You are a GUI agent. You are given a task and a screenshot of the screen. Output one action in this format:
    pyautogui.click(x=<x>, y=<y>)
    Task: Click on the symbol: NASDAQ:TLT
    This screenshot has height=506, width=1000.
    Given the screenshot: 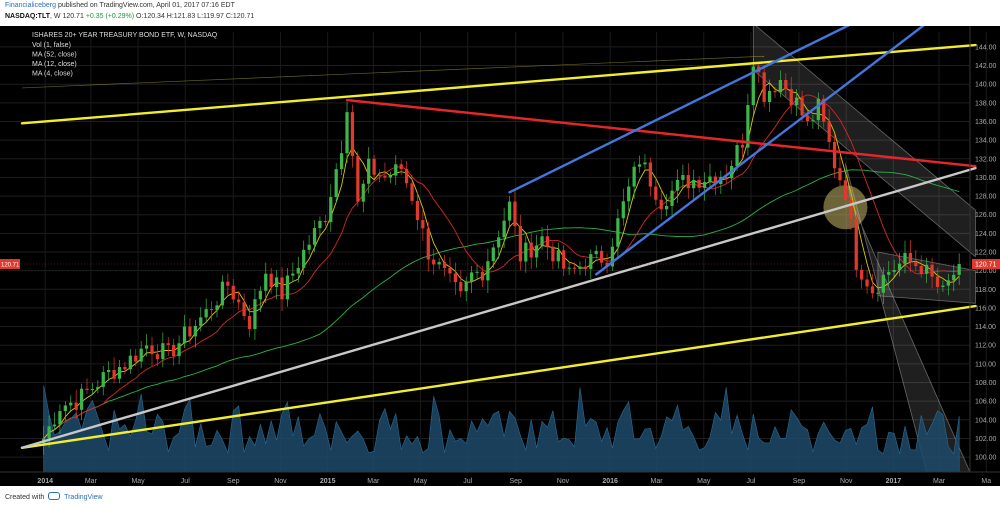 What is the action you would take?
    pyautogui.click(x=27, y=16)
    